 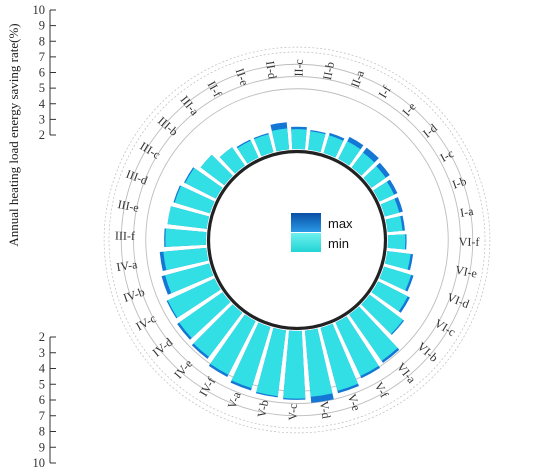 What do you see at coordinates (262, 409) in the screenshot?
I see `category-label: V-b` at bounding box center [262, 409].